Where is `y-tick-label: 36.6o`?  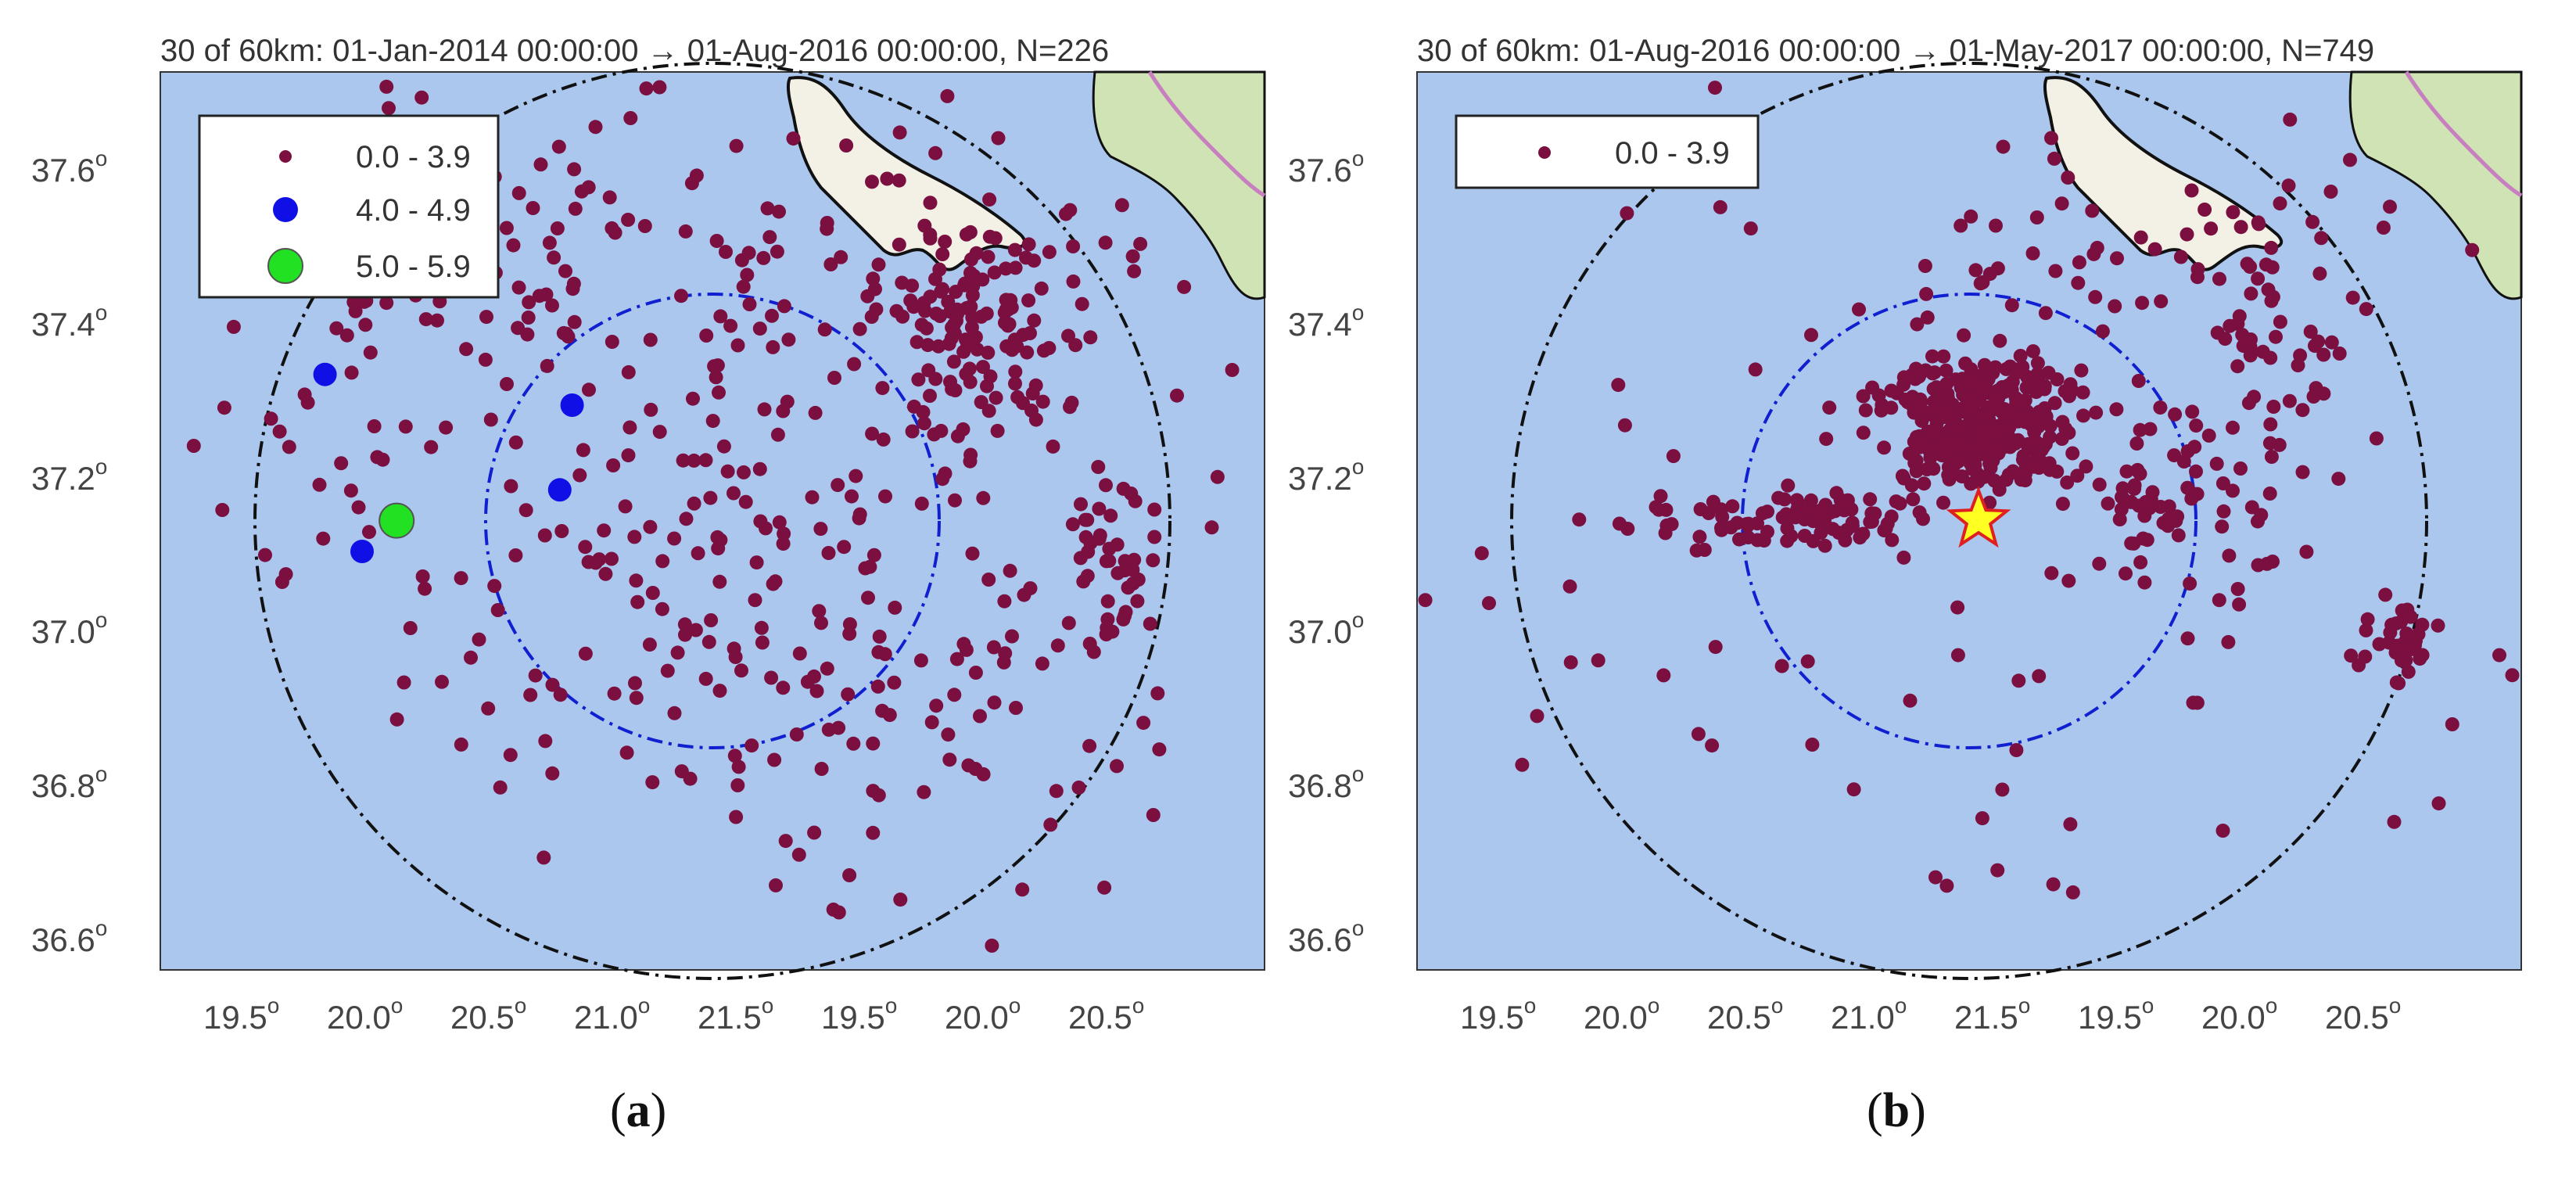
y-tick-label: 36.6o is located at coordinates (1326, 937).